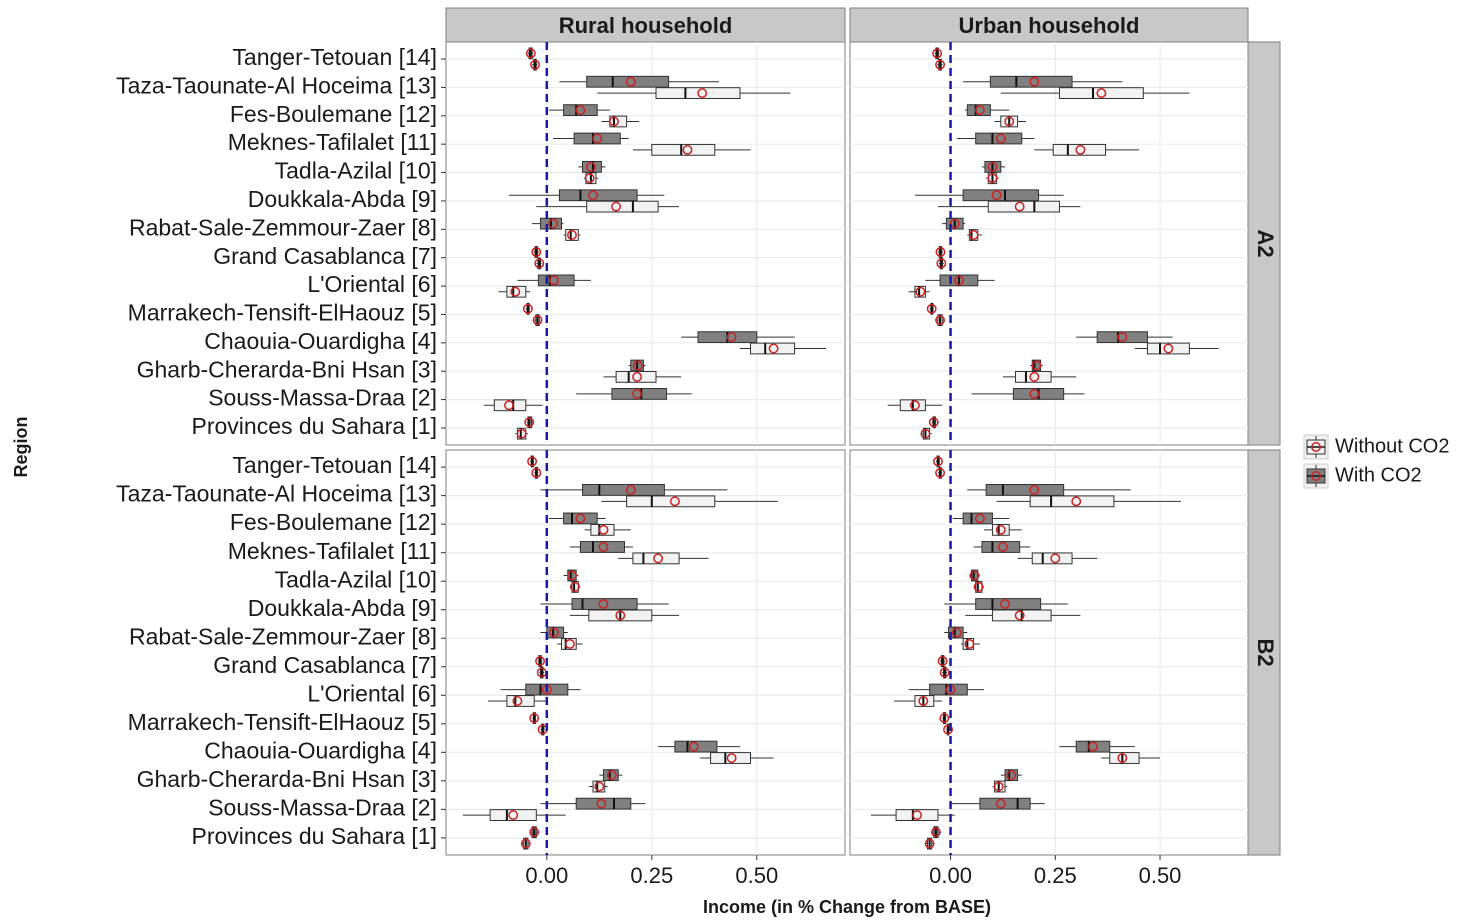  I want to click on y-tick-label: L'Oriental [6], so click(372, 284).